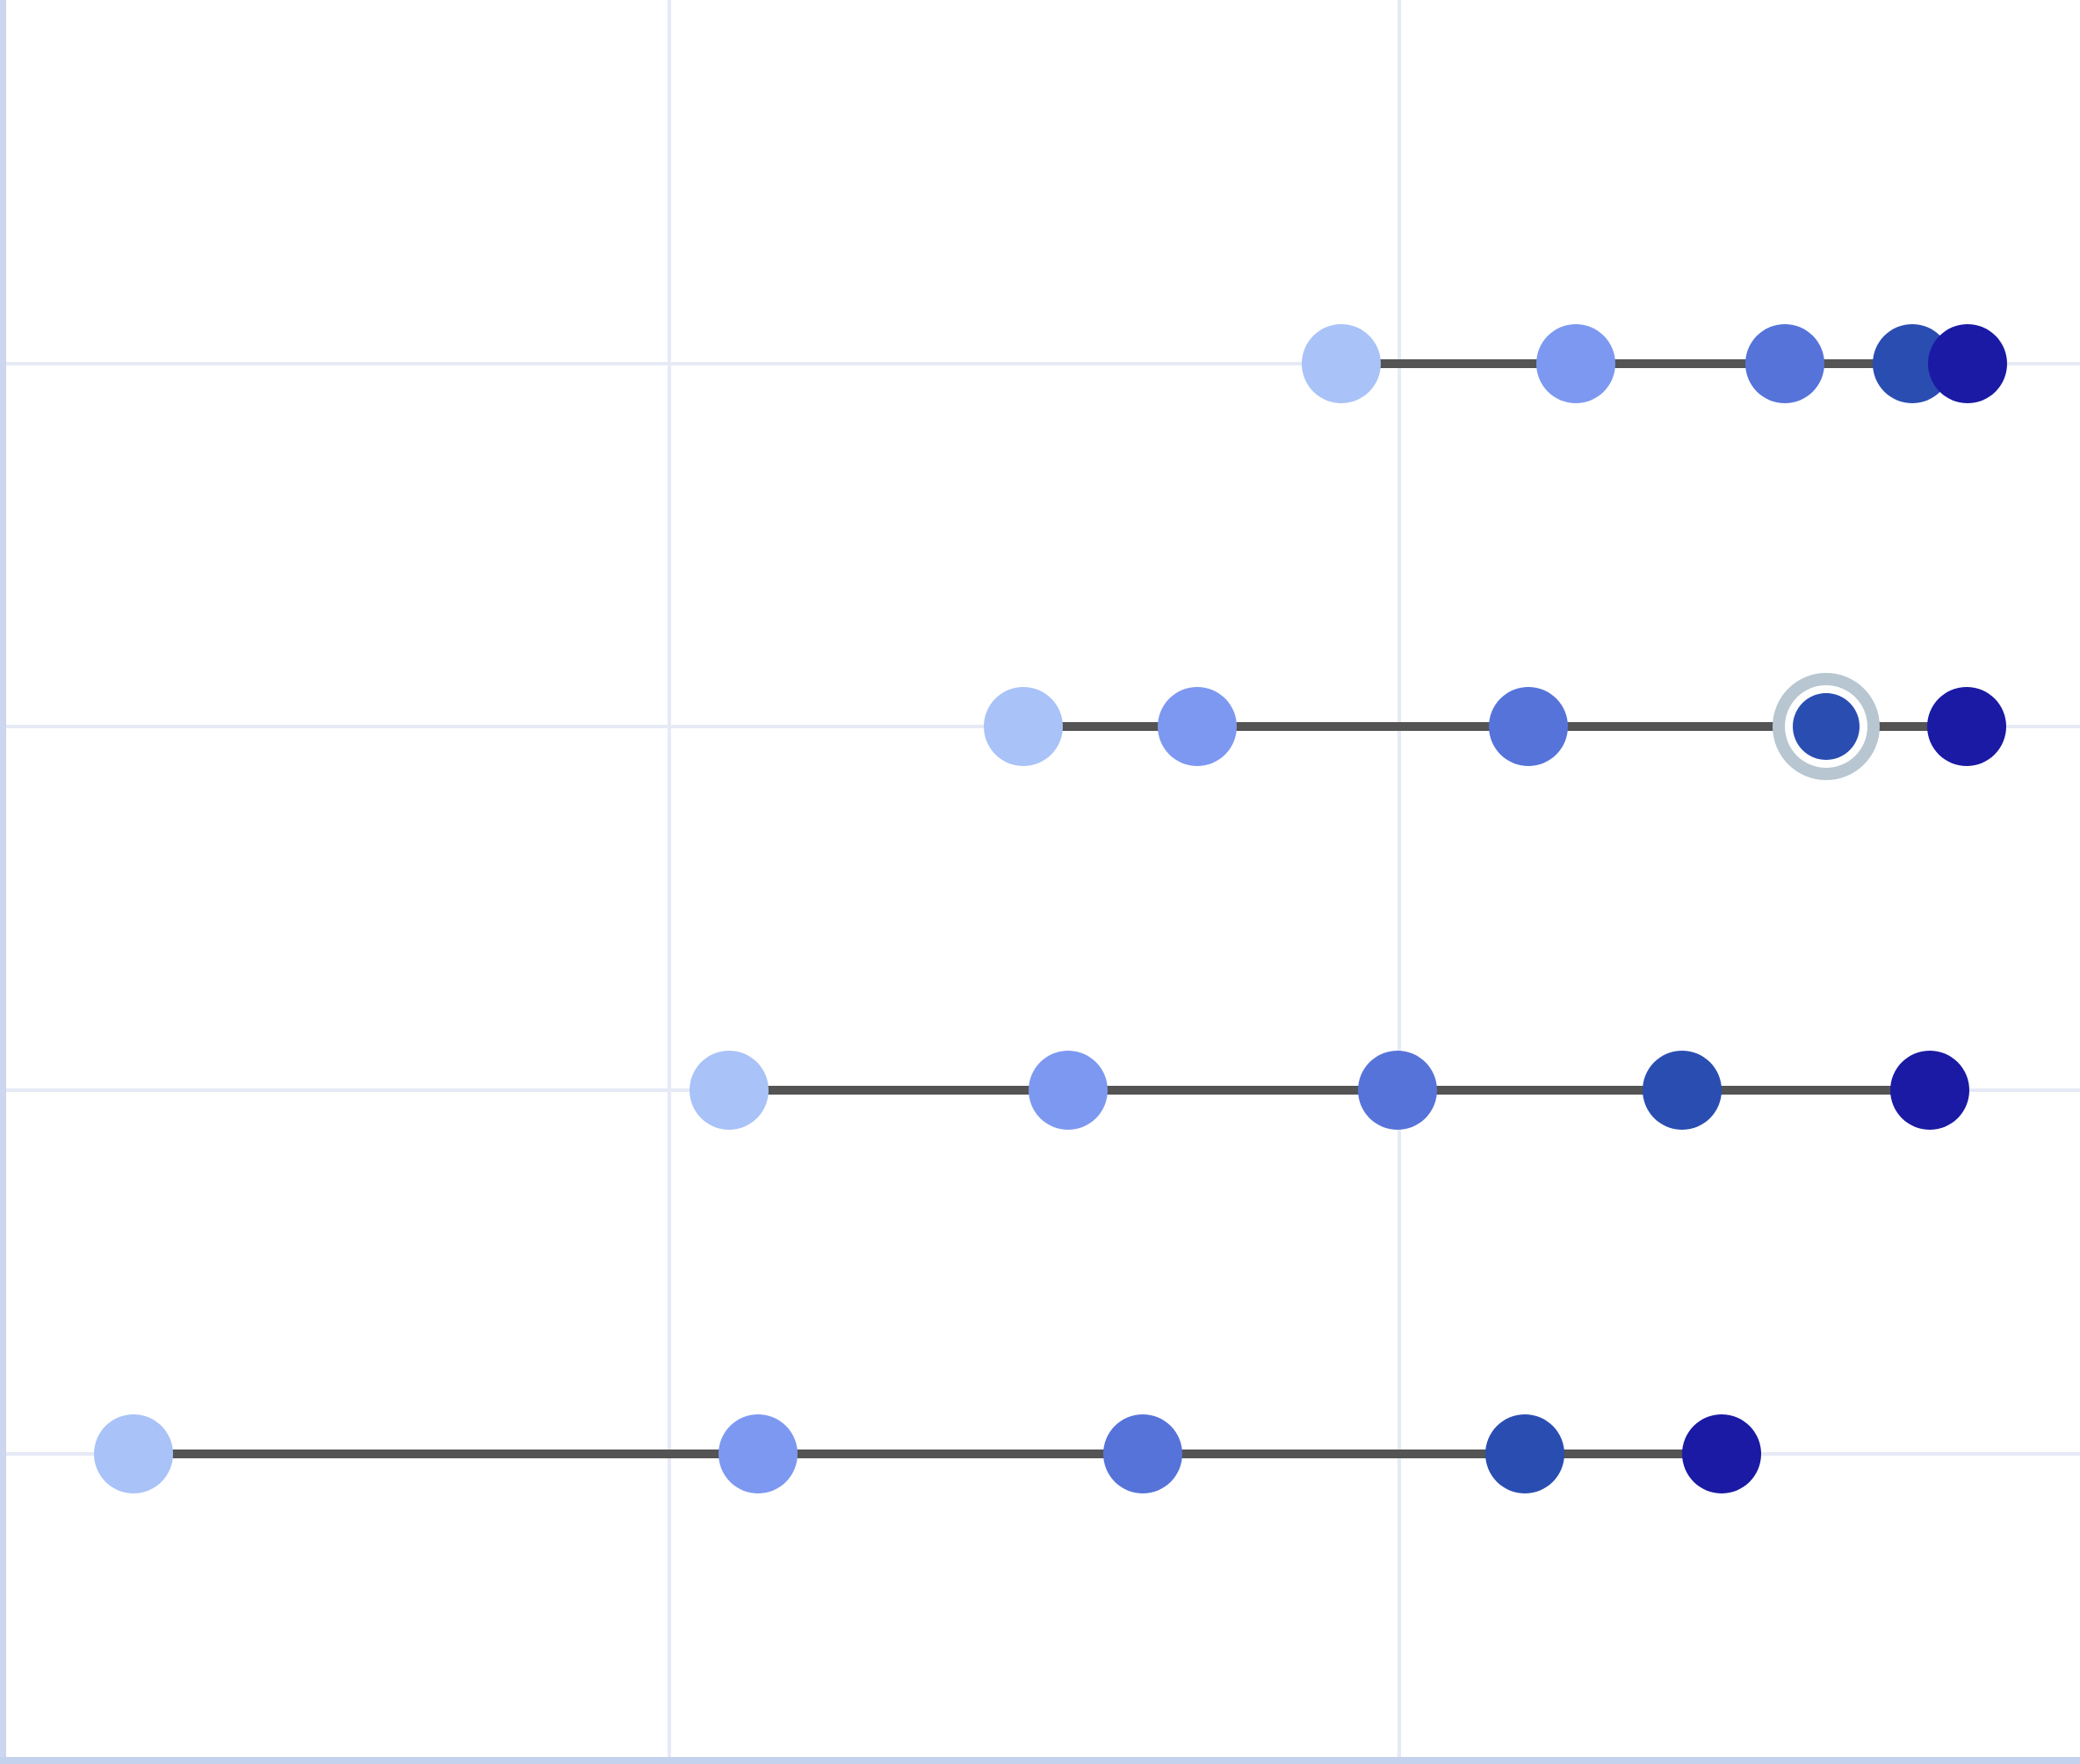 This screenshot has height=1764, width=2080. Describe the element at coordinates (1040, 1761) in the screenshot. I see `x-axis-line` at that location.